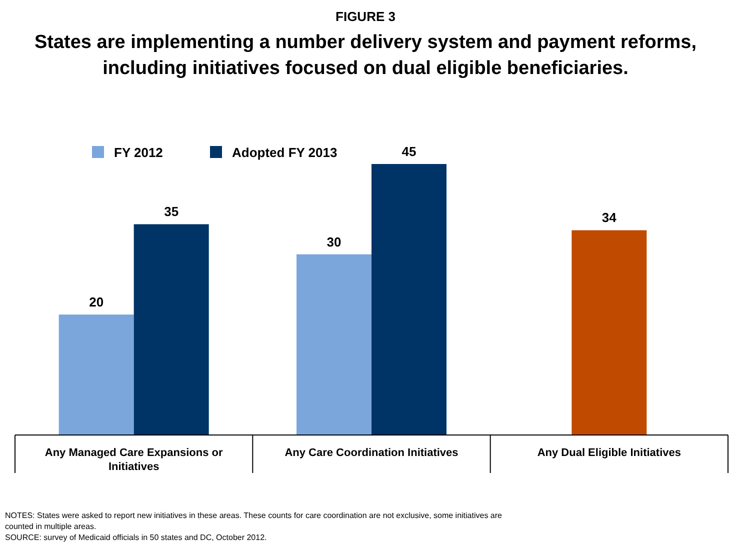 The width and height of the screenshot is (731, 546). What do you see at coordinates (171, 212) in the screenshot?
I see `data-label: 35` at bounding box center [171, 212].